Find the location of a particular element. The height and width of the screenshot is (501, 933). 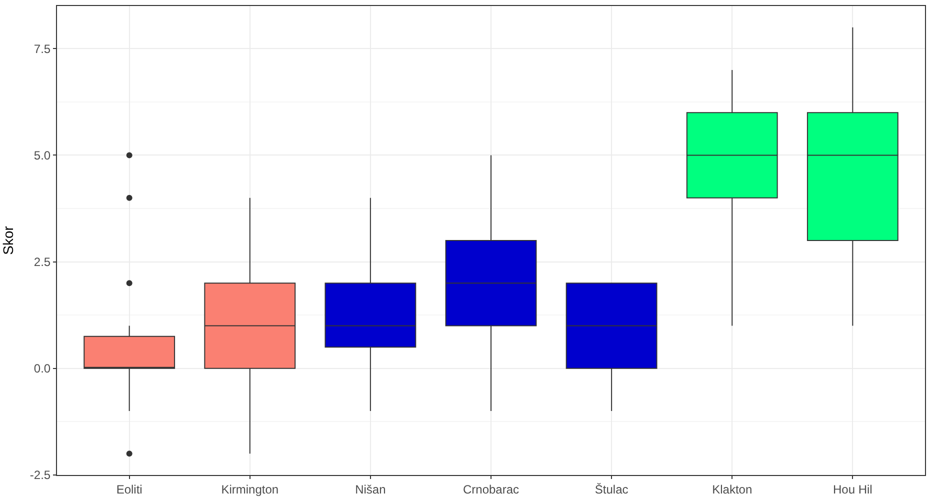

x-tick-label: Eoliti is located at coordinates (129, 489).